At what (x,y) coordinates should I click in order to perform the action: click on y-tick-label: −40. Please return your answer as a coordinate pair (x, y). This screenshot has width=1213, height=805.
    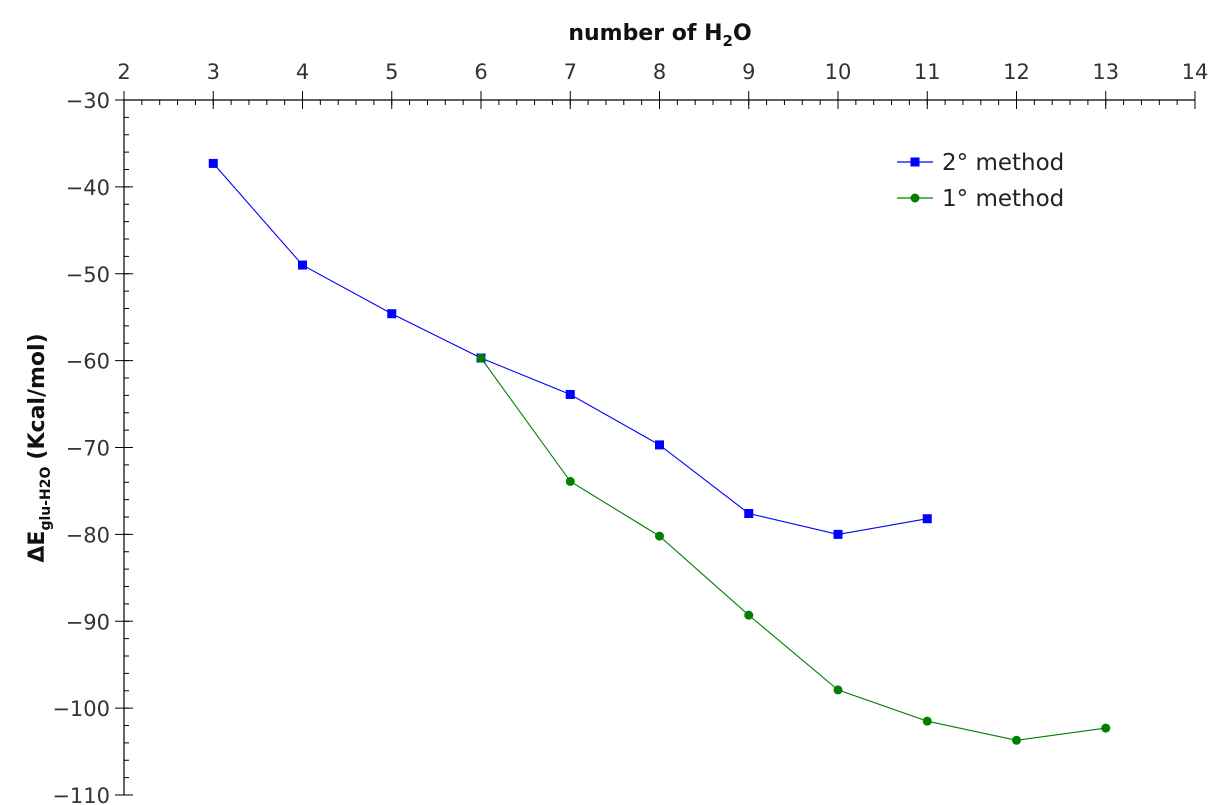
    Looking at the image, I should click on (88, 188).